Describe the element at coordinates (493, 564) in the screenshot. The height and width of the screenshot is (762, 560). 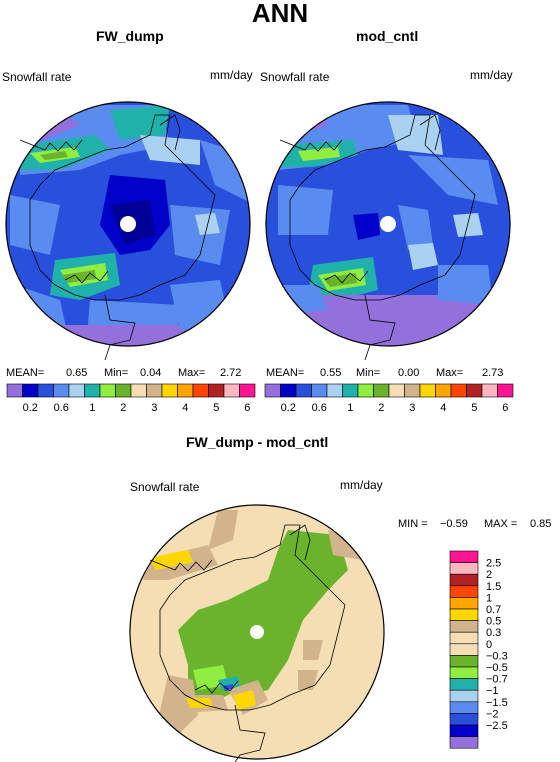
I see `diff-colorbar-label: 2.5` at that location.